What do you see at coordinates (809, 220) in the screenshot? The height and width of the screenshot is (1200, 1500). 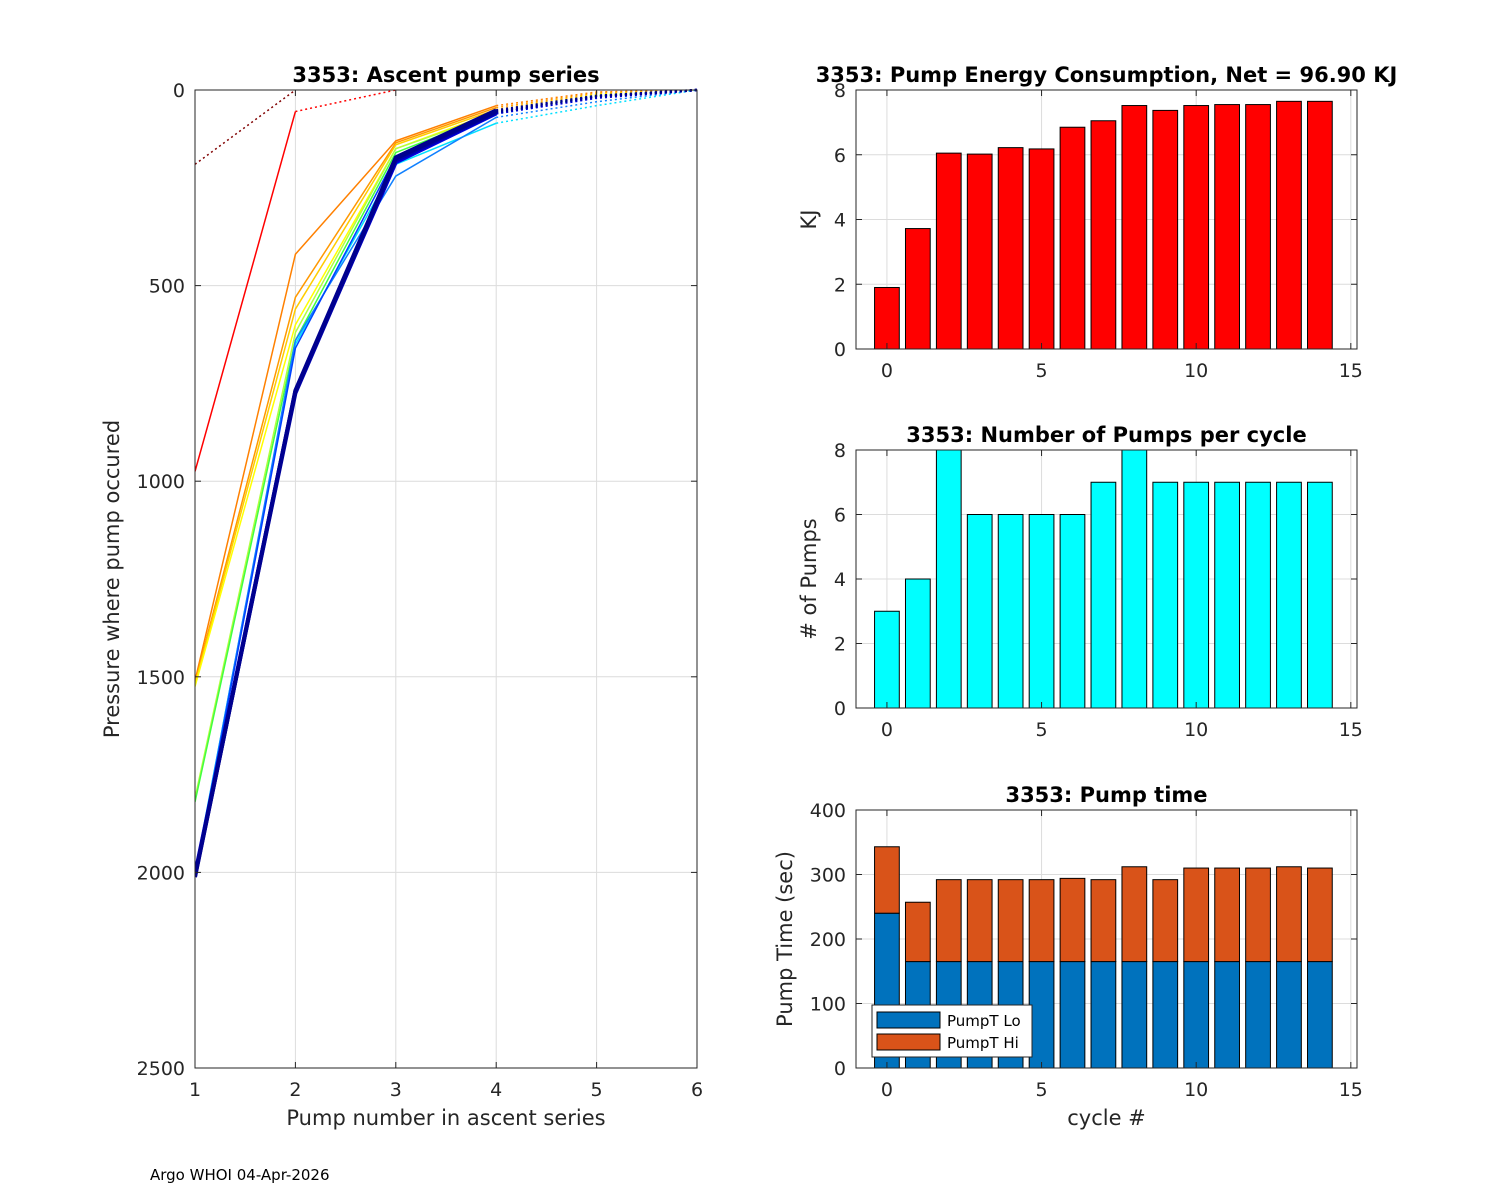 I see `y-axis-label: KJ` at bounding box center [809, 220].